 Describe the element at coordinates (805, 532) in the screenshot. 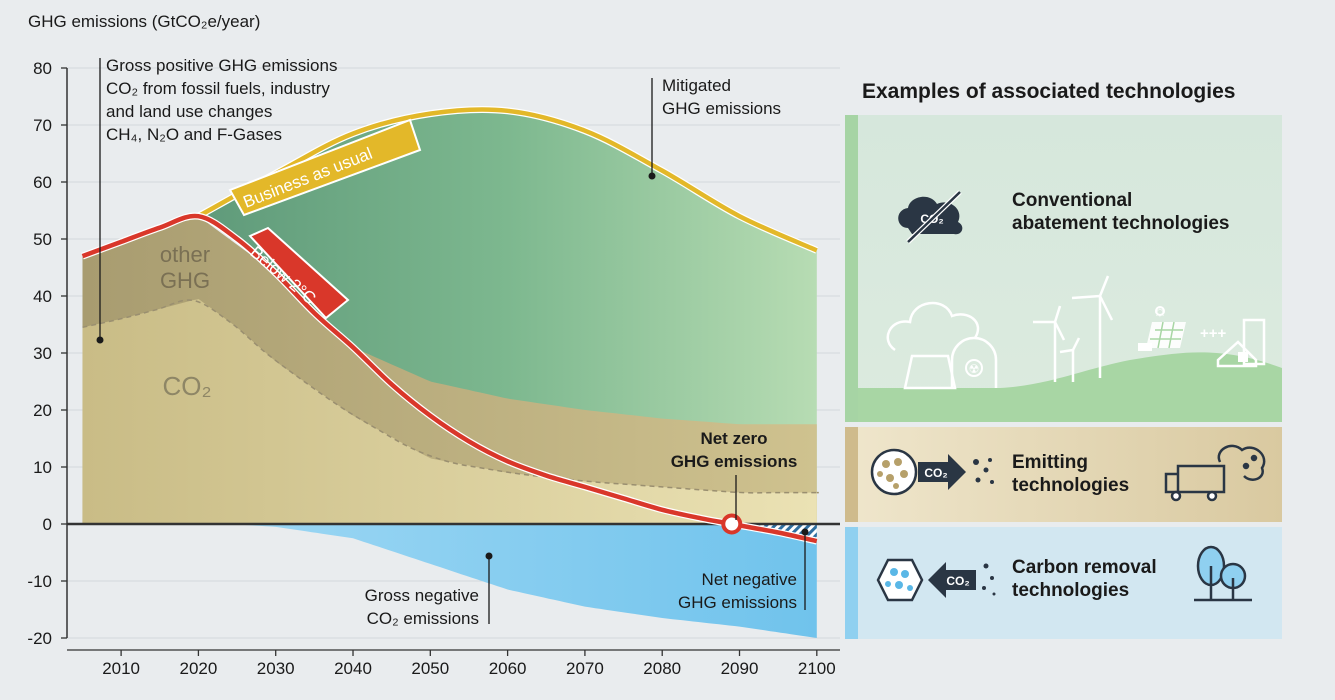

I see `net-negative-dot` at that location.